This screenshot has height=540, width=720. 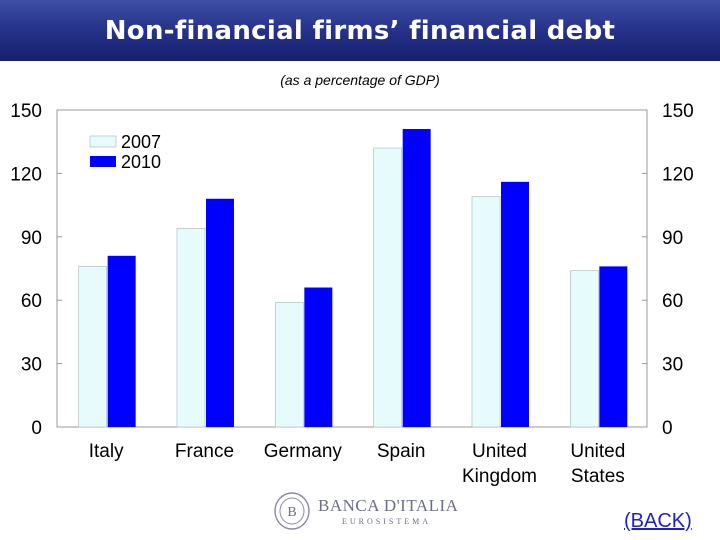 I want to click on y-tick-label-left: 120, so click(x=26, y=174).